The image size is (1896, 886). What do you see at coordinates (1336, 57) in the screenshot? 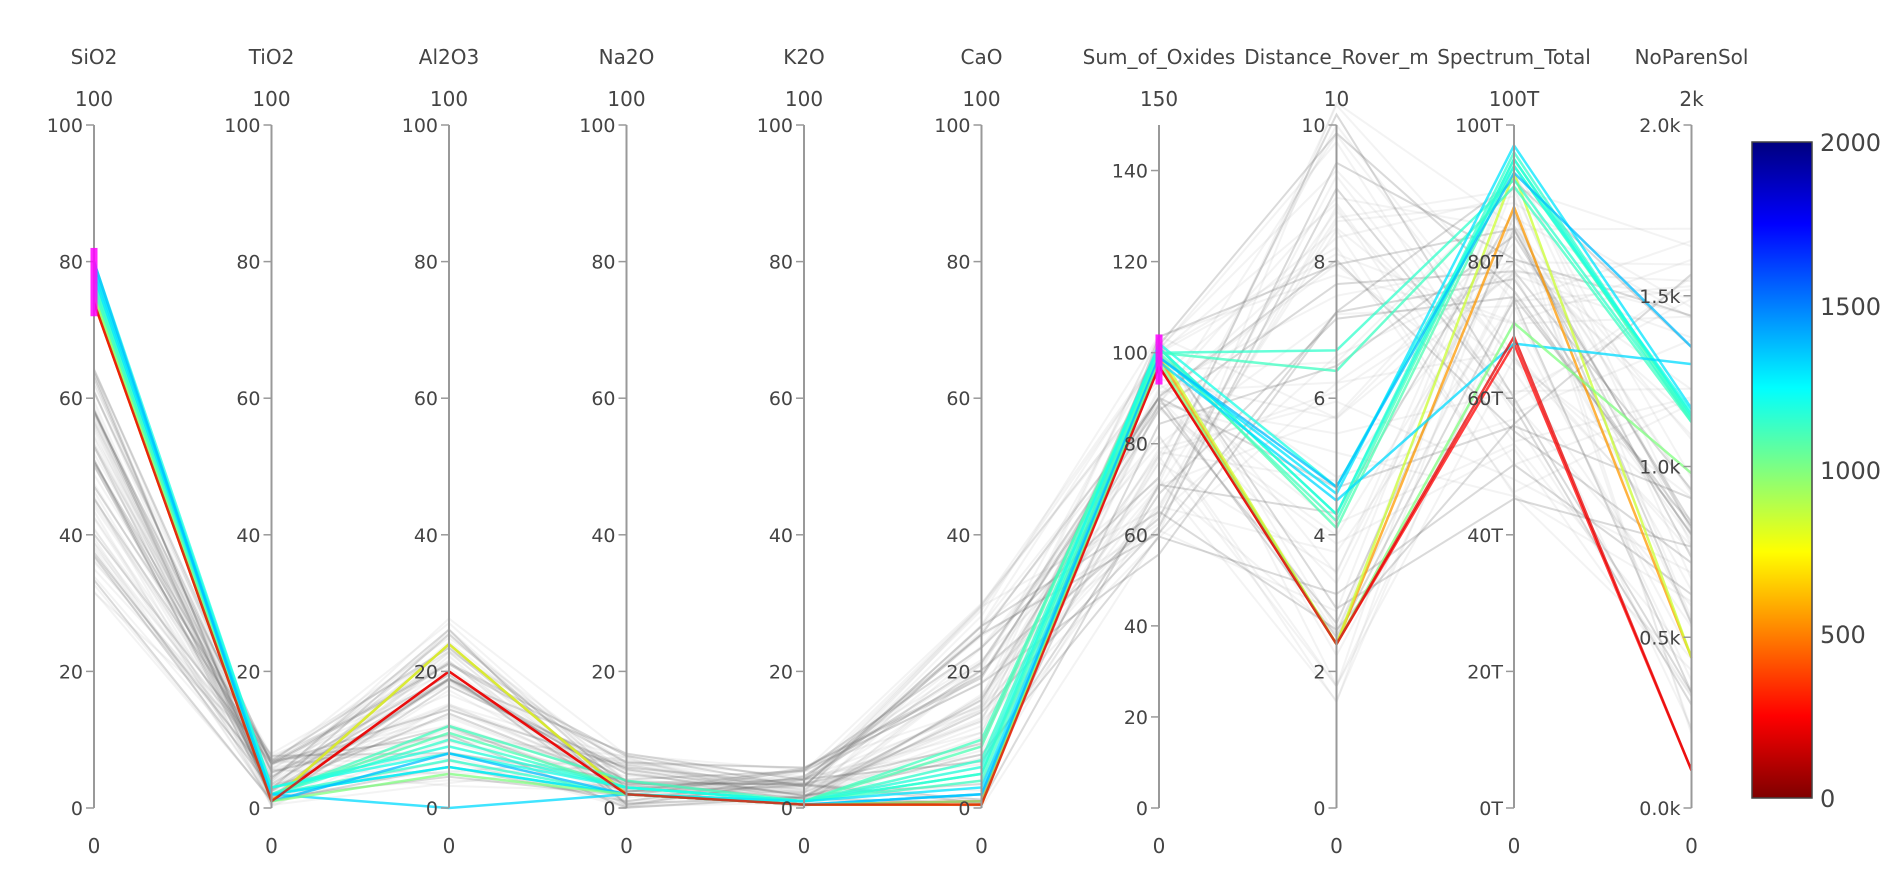
I see `axis-title: Distance_Rover_m` at bounding box center [1336, 57].